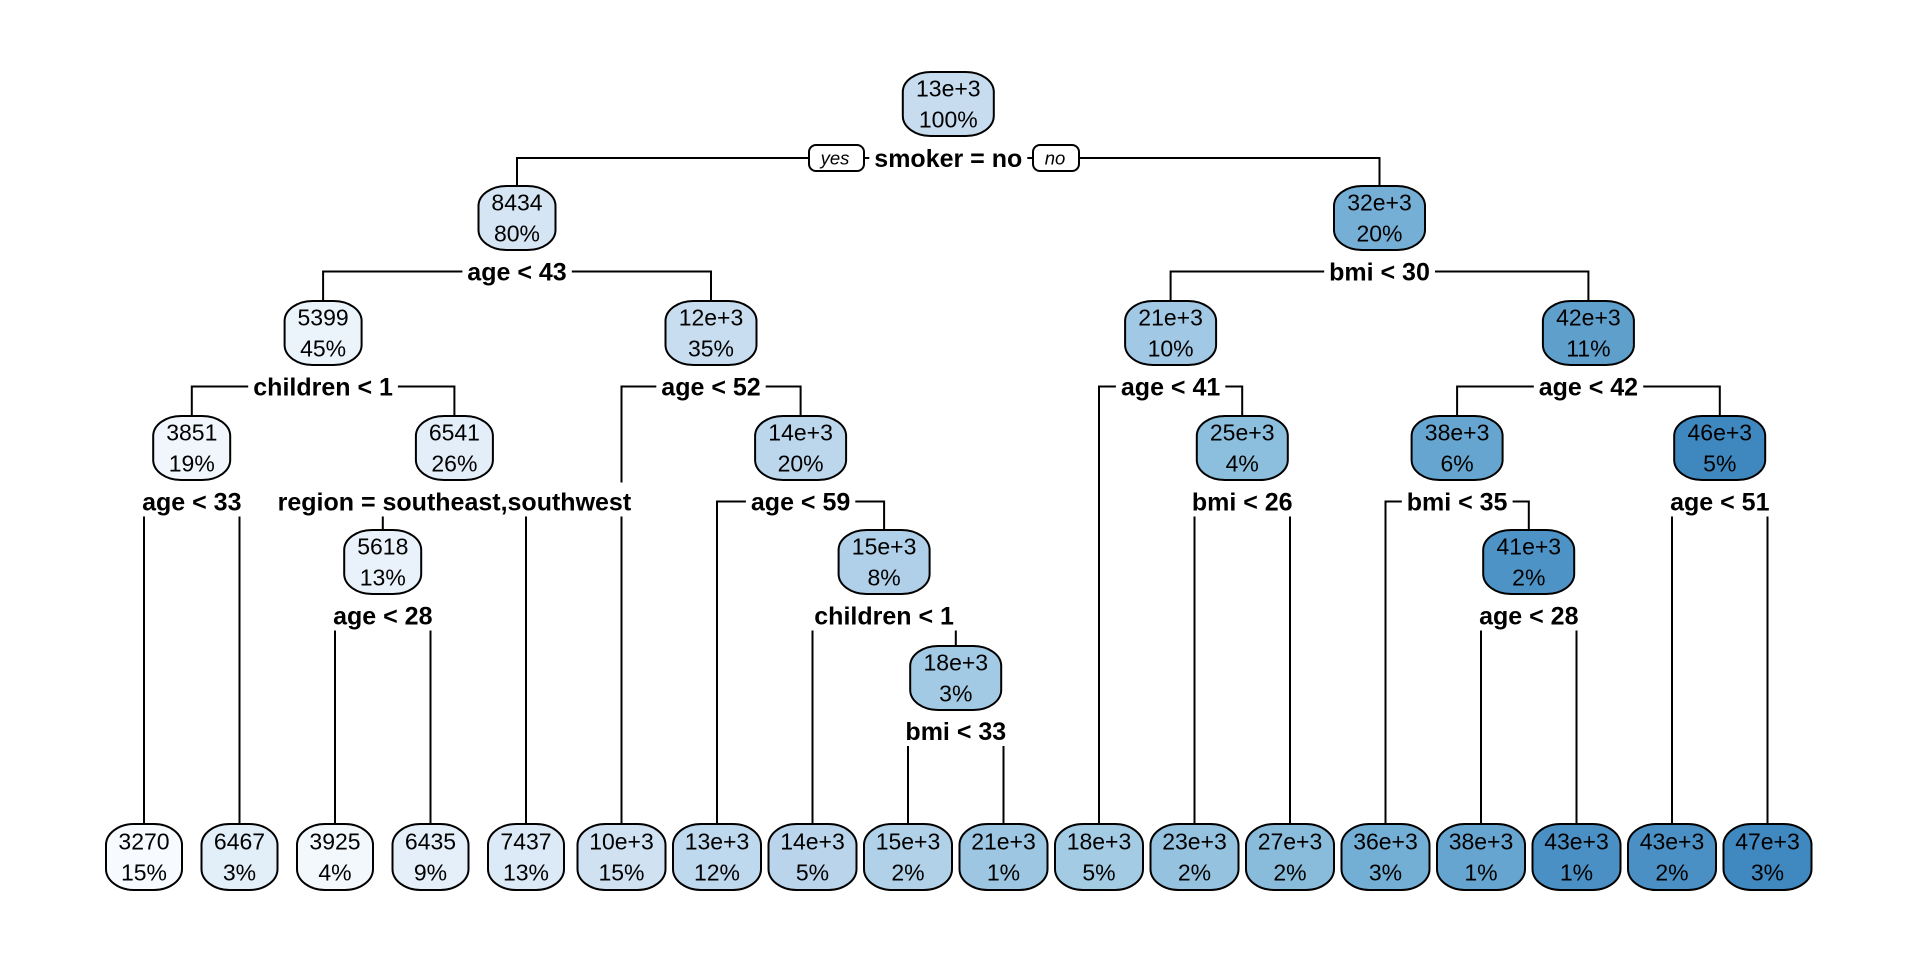  Describe the element at coordinates (323, 349) in the screenshot. I see `svg-text: 45%` at that location.